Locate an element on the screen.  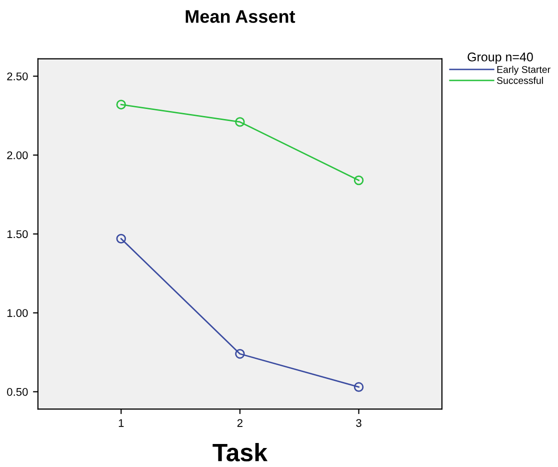
x-tick-label: 2 is located at coordinates (239, 423).